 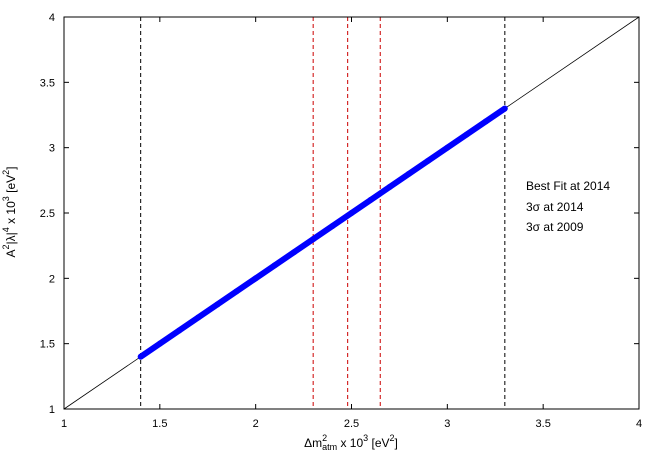 I want to click on x-tick-label-3: 2.5, so click(x=351, y=424).